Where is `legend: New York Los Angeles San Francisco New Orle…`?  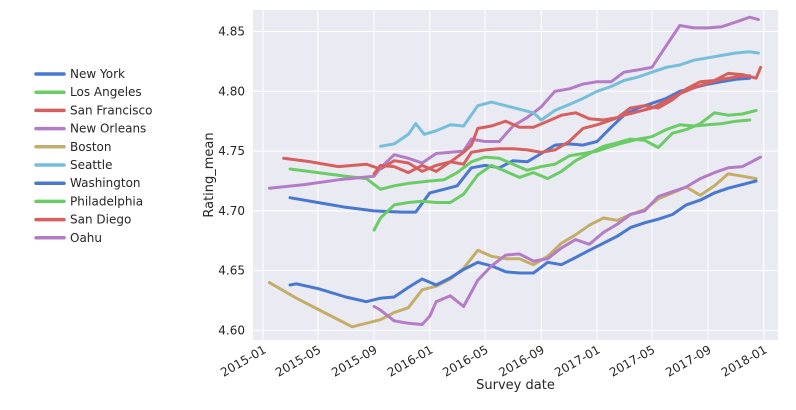
legend: New York Los Angeles San Francisco New Orle… is located at coordinates (93, 156).